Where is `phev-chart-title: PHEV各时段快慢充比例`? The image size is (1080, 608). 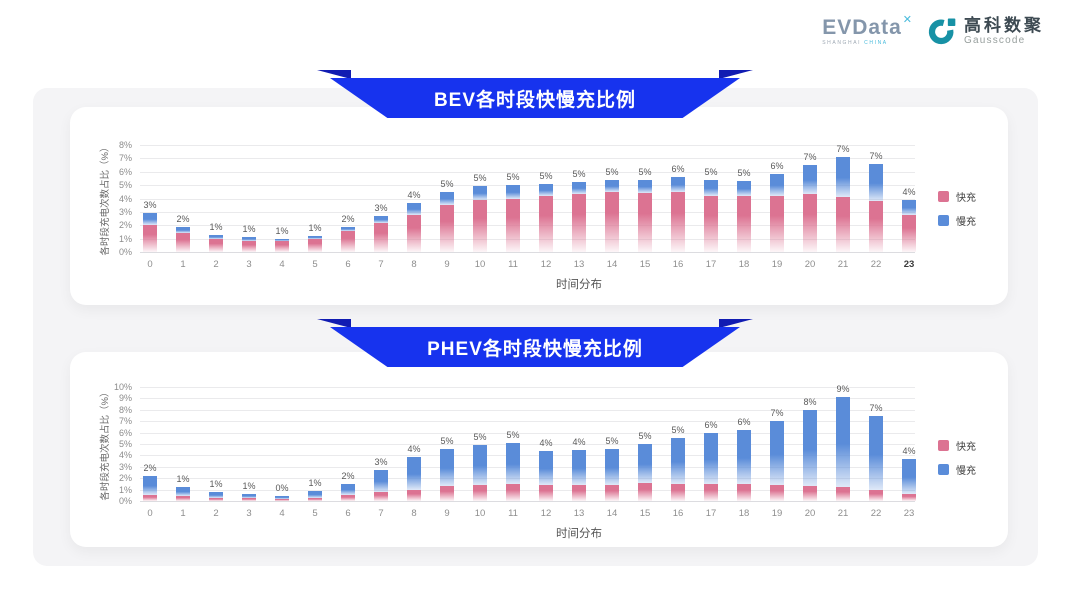
phev-chart-title: PHEV各时段快慢充比例 is located at coordinates (535, 349).